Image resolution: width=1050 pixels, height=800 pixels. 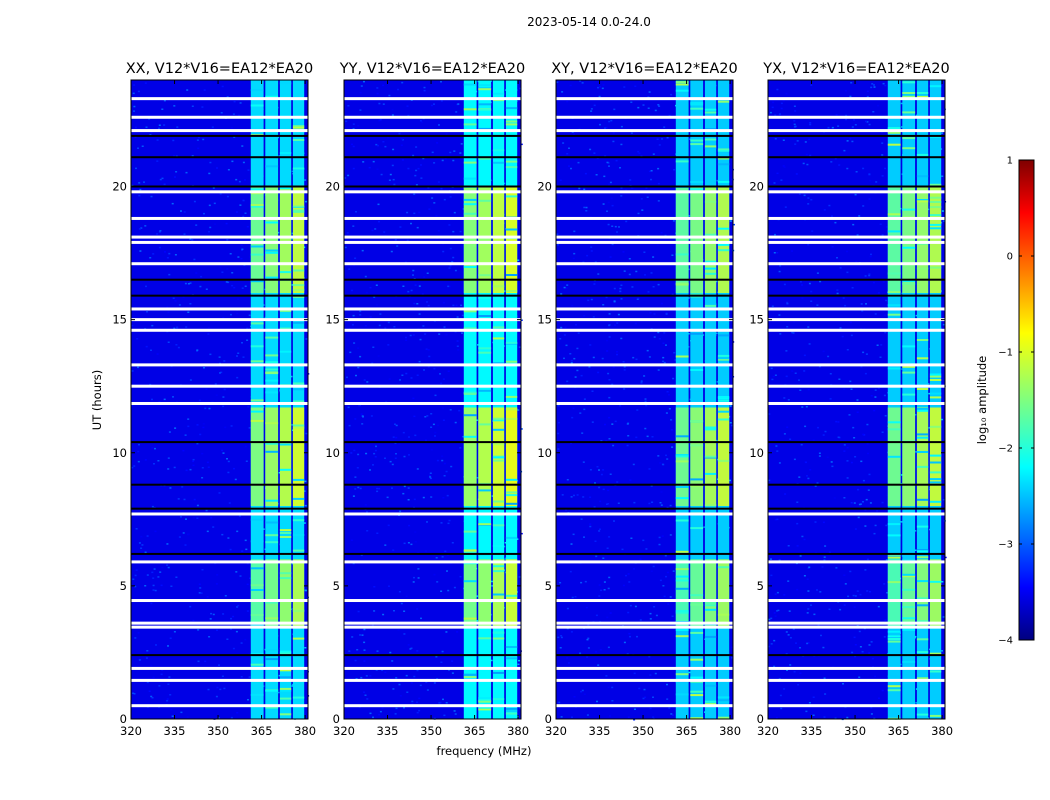 What do you see at coordinates (855, 731) in the screenshot?
I see `x-tick-label: 350` at bounding box center [855, 731].